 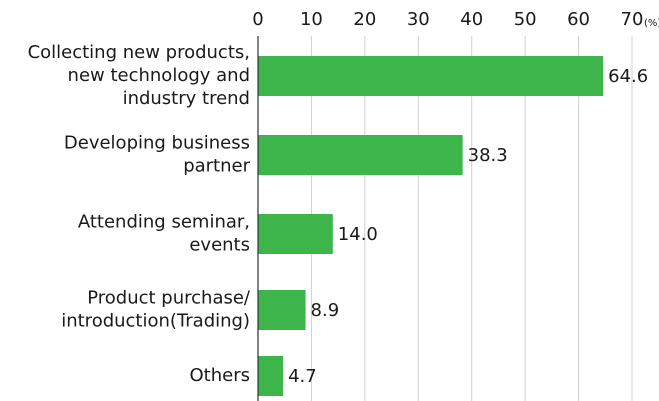 What do you see at coordinates (471, 19) in the screenshot?
I see `x-tick-label: 40` at bounding box center [471, 19].